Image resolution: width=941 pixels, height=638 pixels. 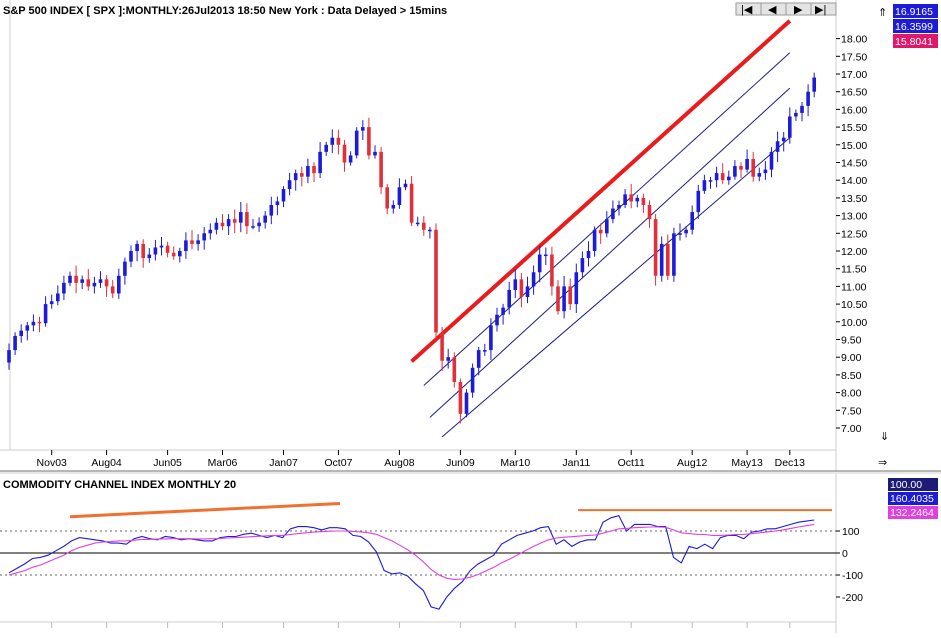 I want to click on y-tick-label: 14.50, so click(x=854, y=164).